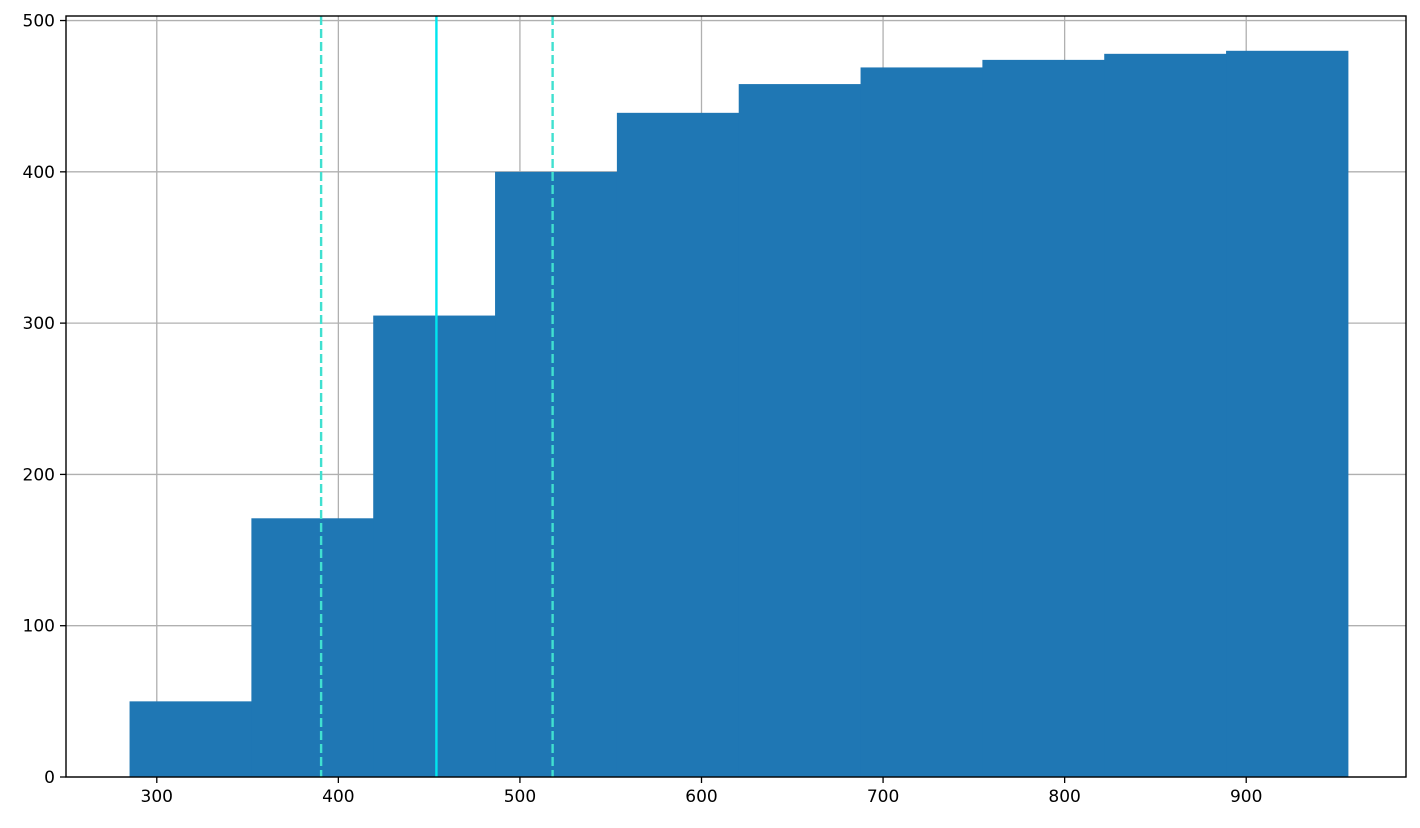 This screenshot has width=1420, height=828. I want to click on y-tick-label: 500, so click(39, 22).